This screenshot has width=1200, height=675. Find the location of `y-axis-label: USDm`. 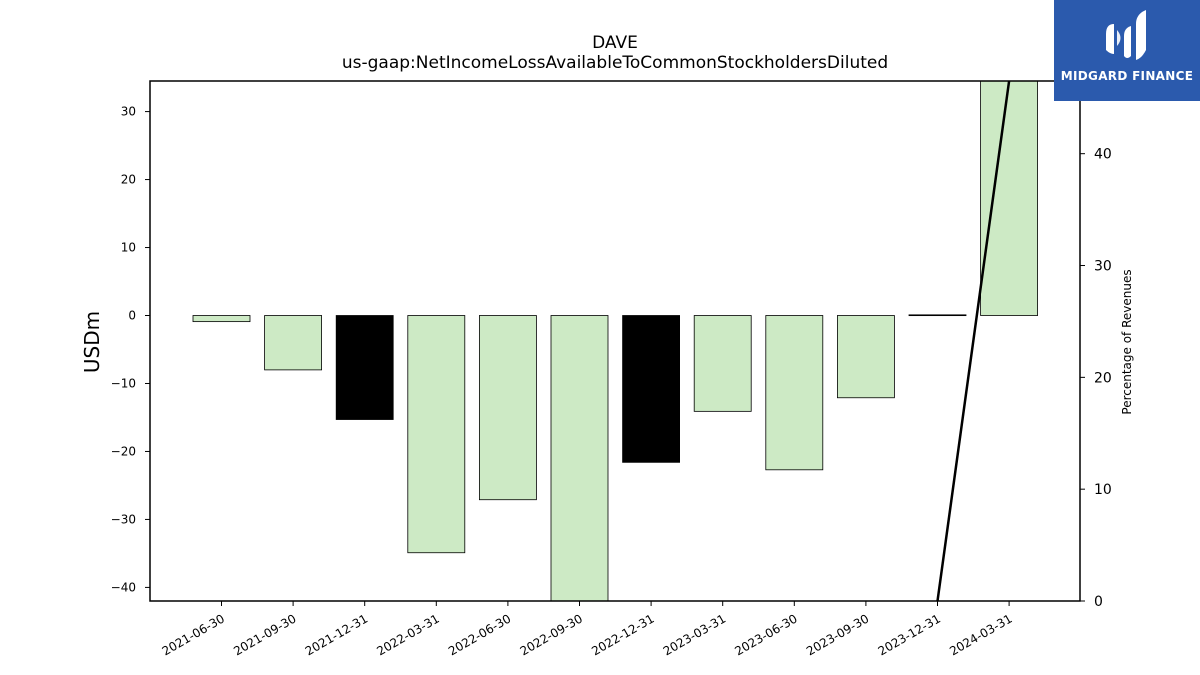

y-axis-label: USDm is located at coordinates (92, 342).